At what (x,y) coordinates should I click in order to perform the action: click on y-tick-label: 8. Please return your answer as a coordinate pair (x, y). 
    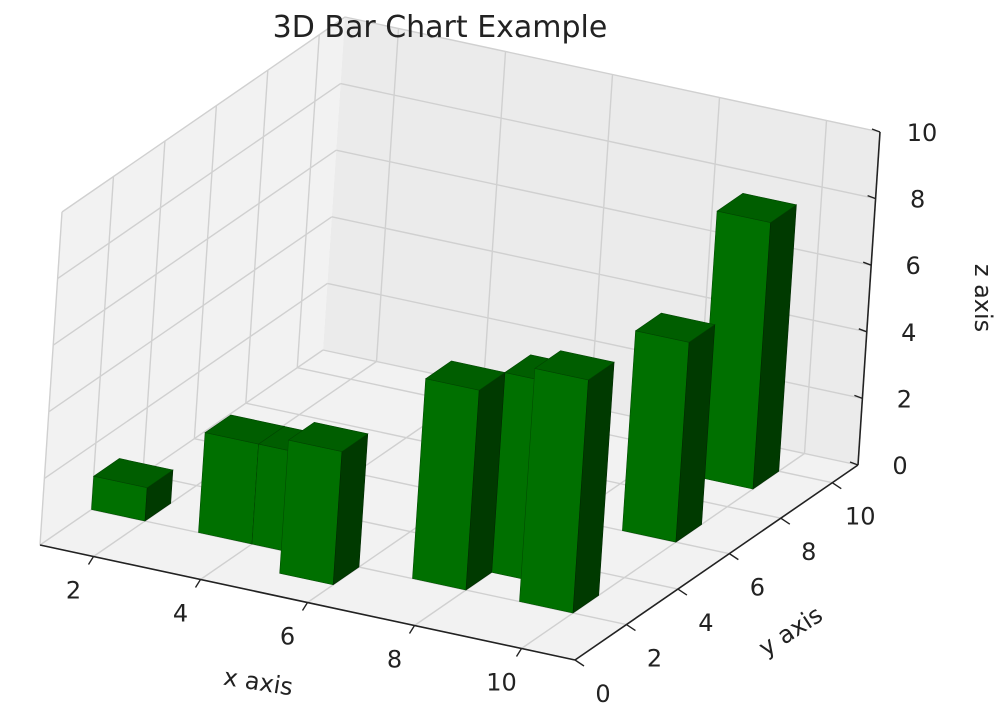
    Looking at the image, I should click on (808, 552).